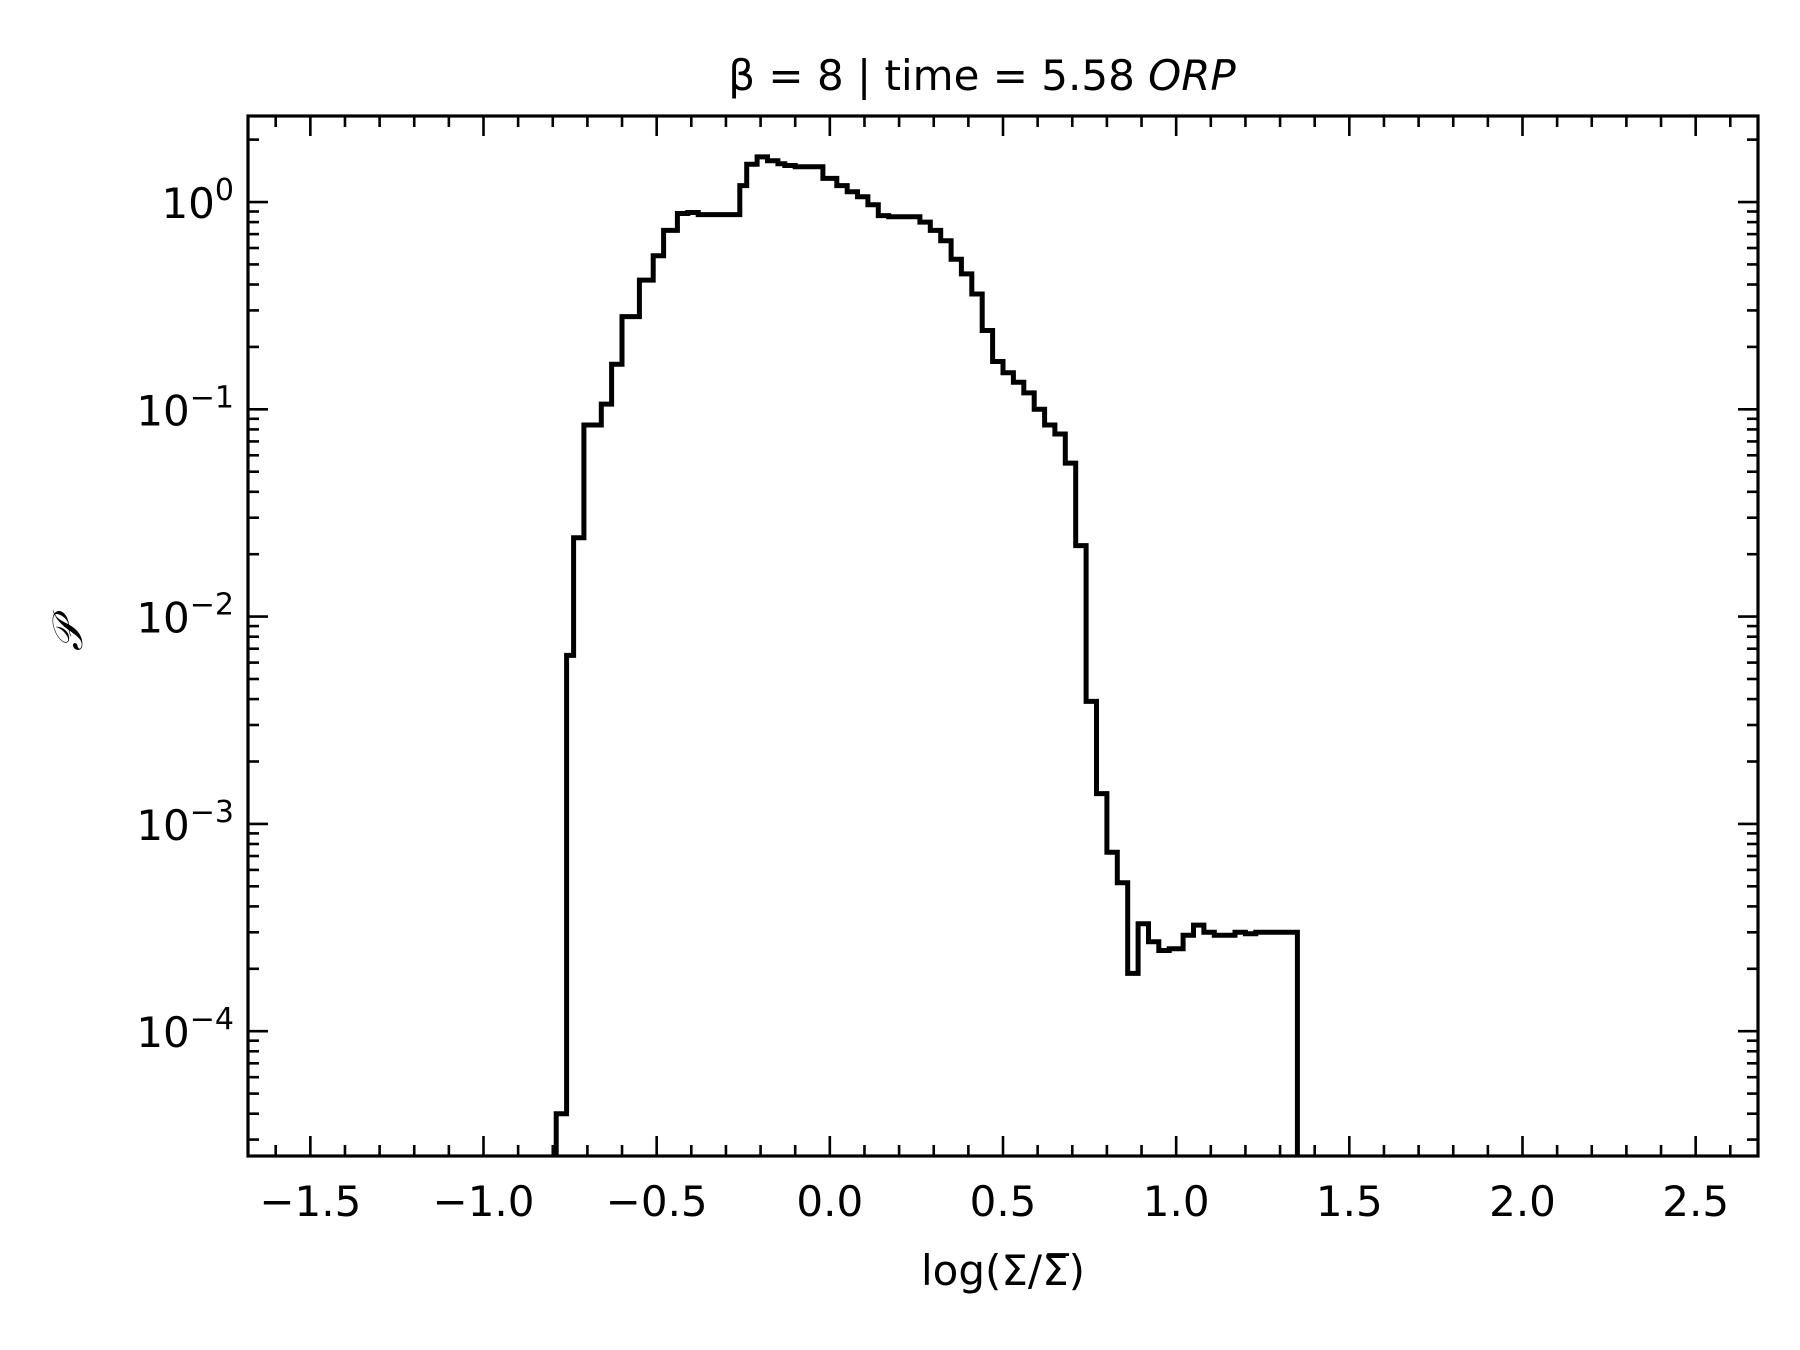 This screenshot has height=1350, width=1800. What do you see at coordinates (1522, 1201) in the screenshot?
I see `x-tick-label: 2.0` at bounding box center [1522, 1201].